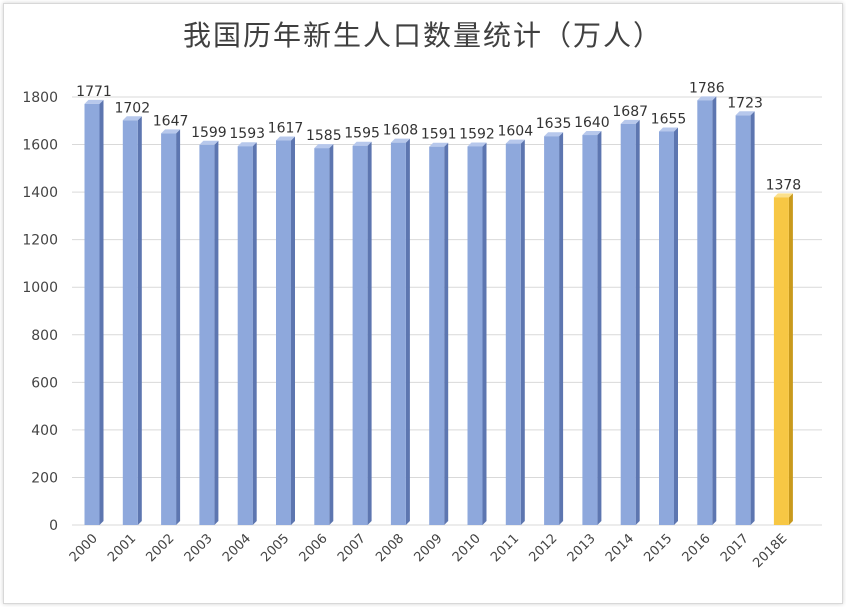 The height and width of the screenshot is (607, 846). What do you see at coordinates (132, 108) in the screenshot?
I see `data-label: 1702` at bounding box center [132, 108].